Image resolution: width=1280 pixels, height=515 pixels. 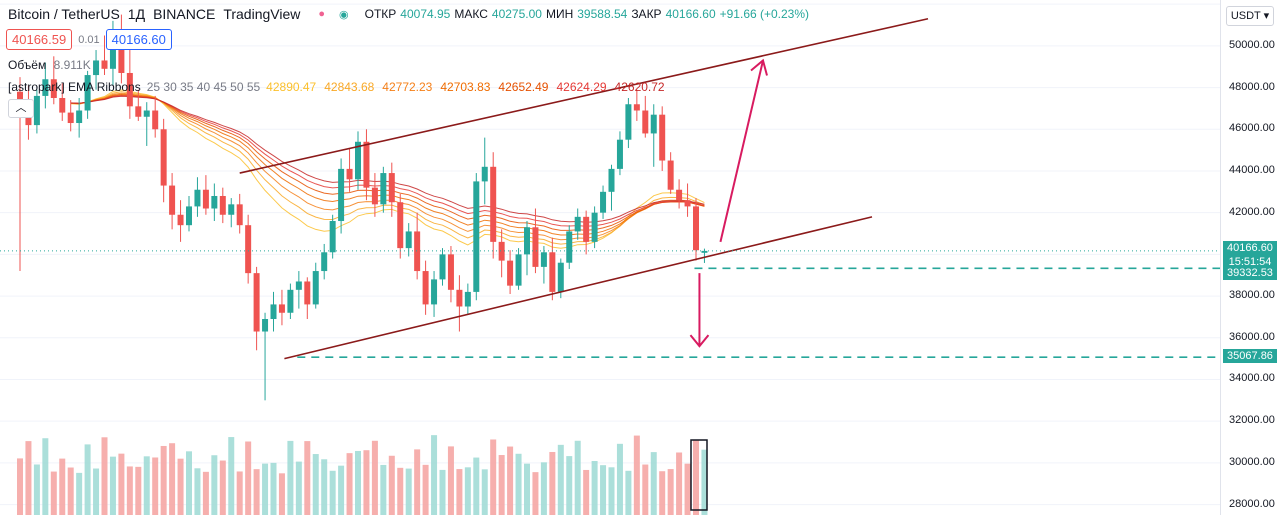 What do you see at coordinates (136, 14) in the screenshot?
I see `interval-label: 1Д` at bounding box center [136, 14].